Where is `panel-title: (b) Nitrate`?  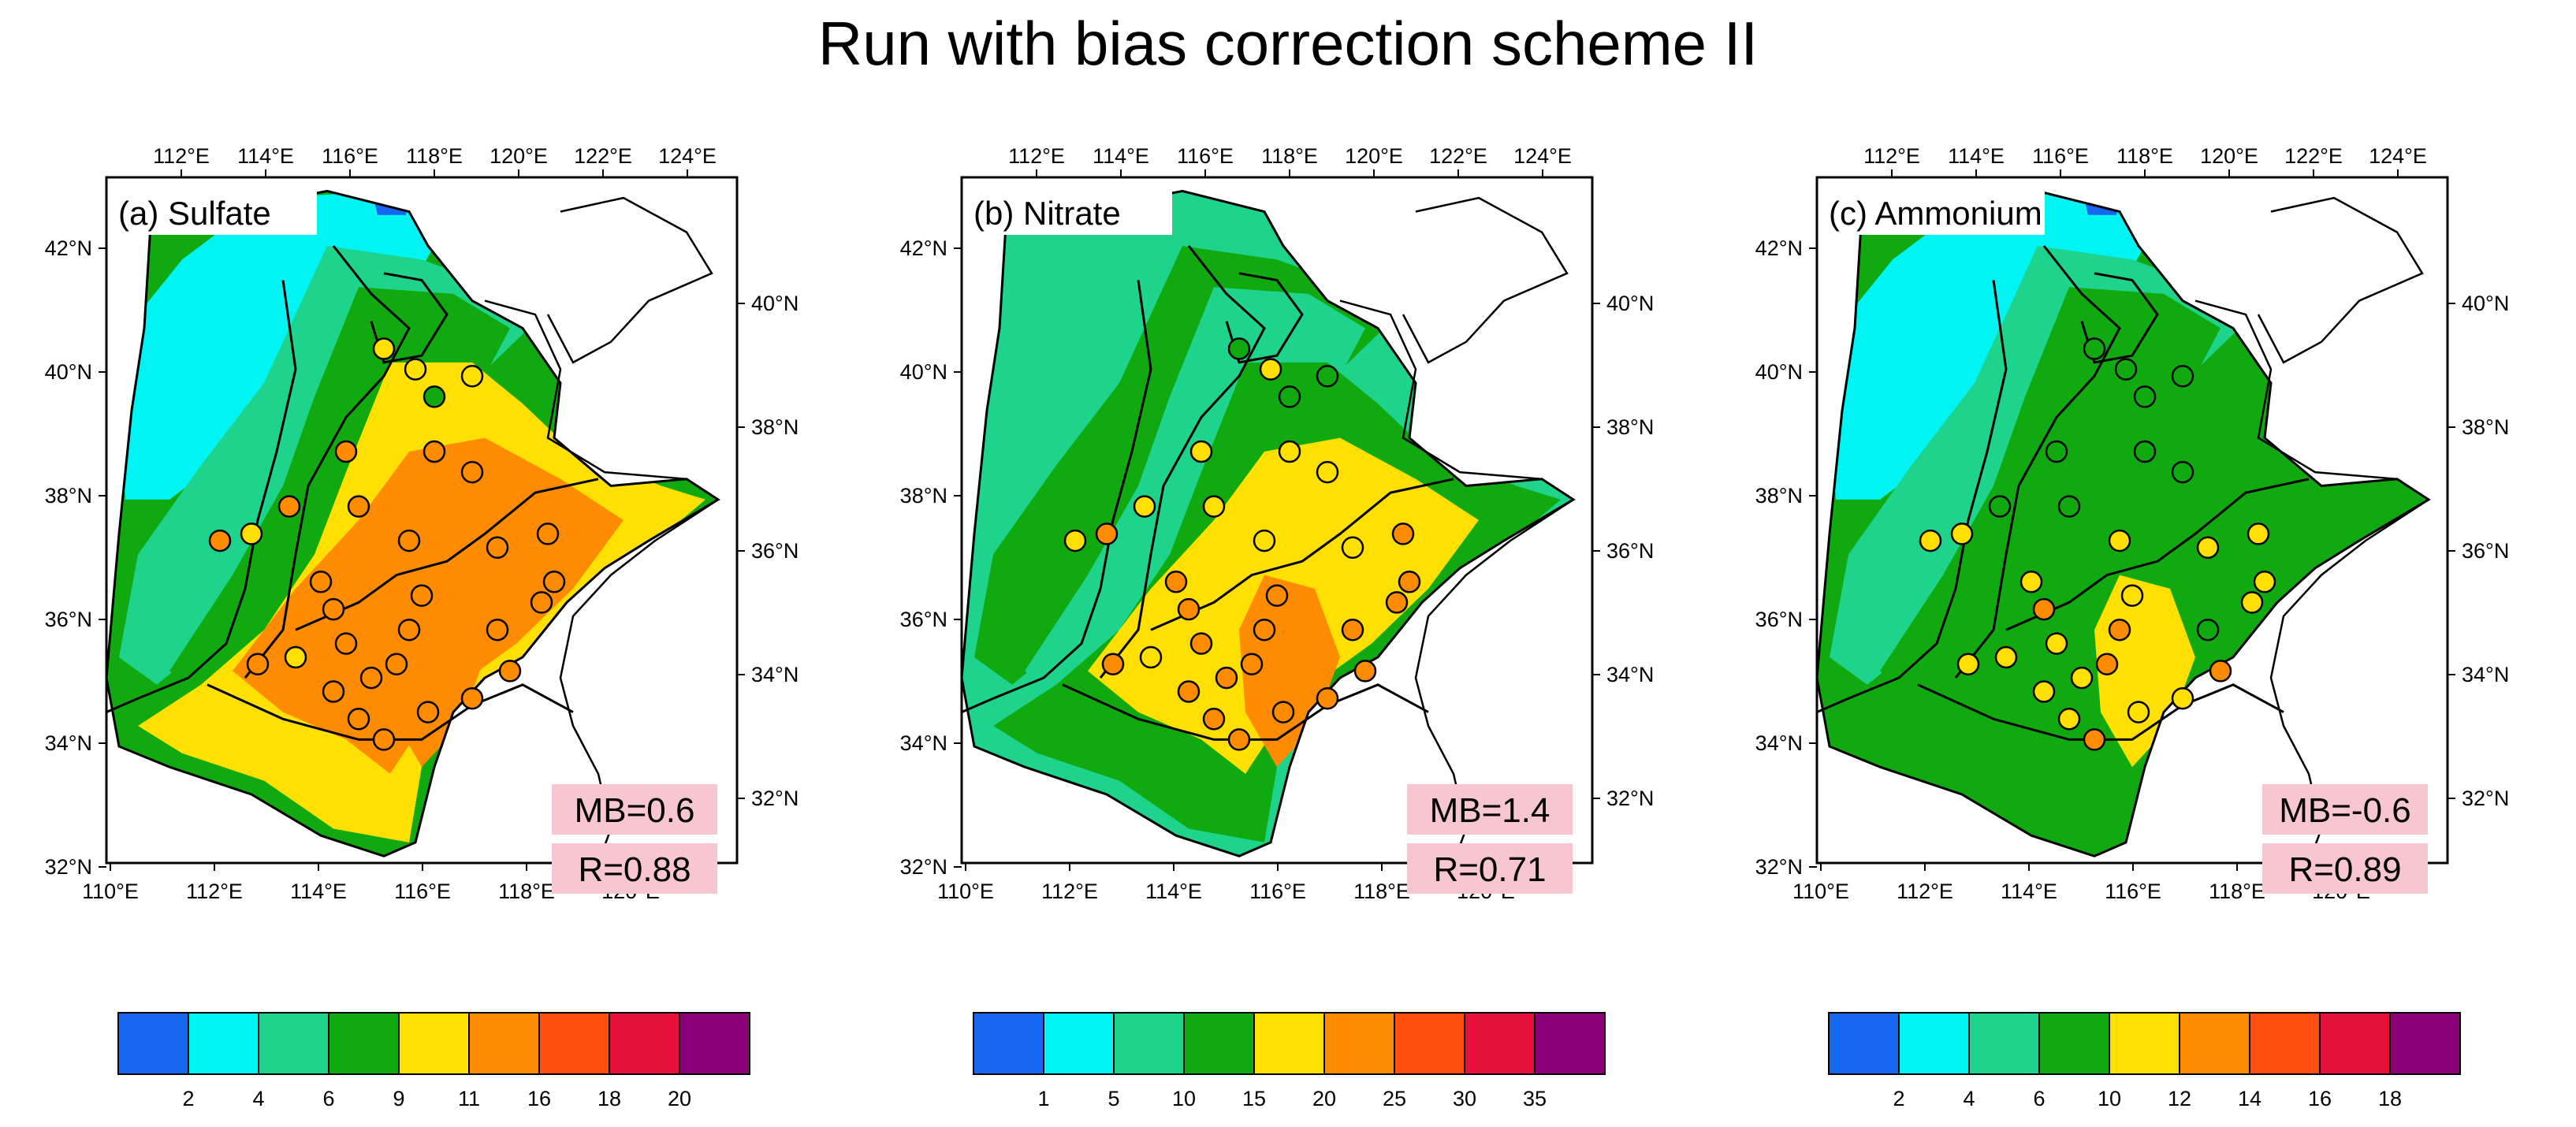 panel-title: (b) Nitrate is located at coordinates (1047, 214).